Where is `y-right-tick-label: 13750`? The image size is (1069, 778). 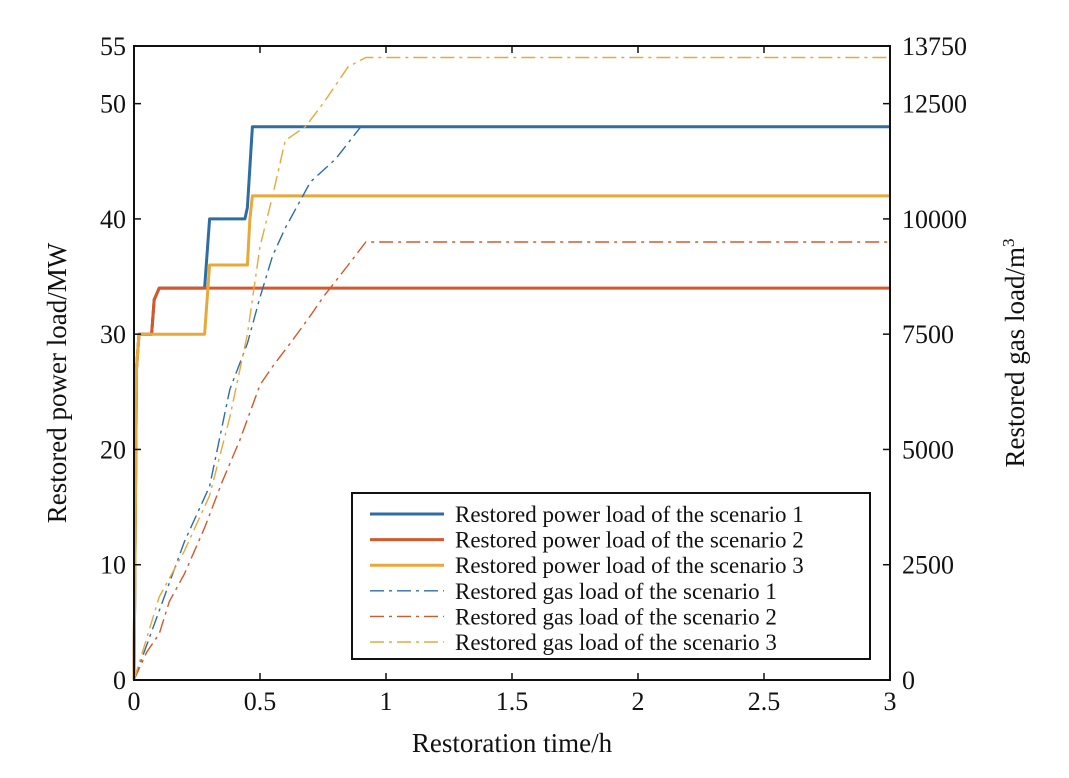 y-right-tick-label: 13750 is located at coordinates (934, 46).